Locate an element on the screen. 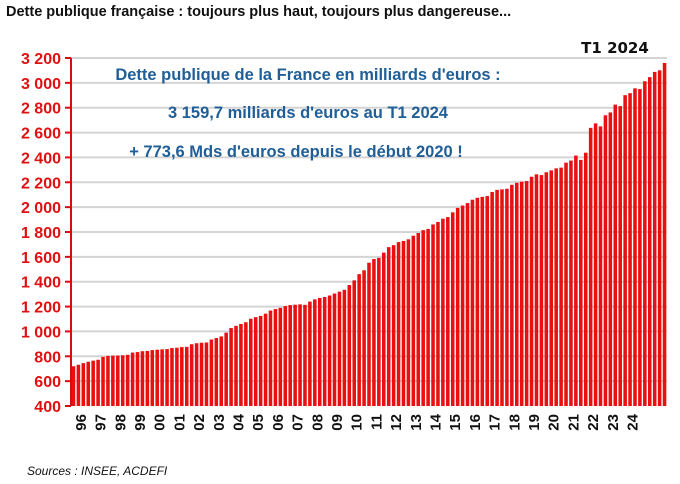 The image size is (680, 484). x-tick-label: 12 is located at coordinates (396, 422).